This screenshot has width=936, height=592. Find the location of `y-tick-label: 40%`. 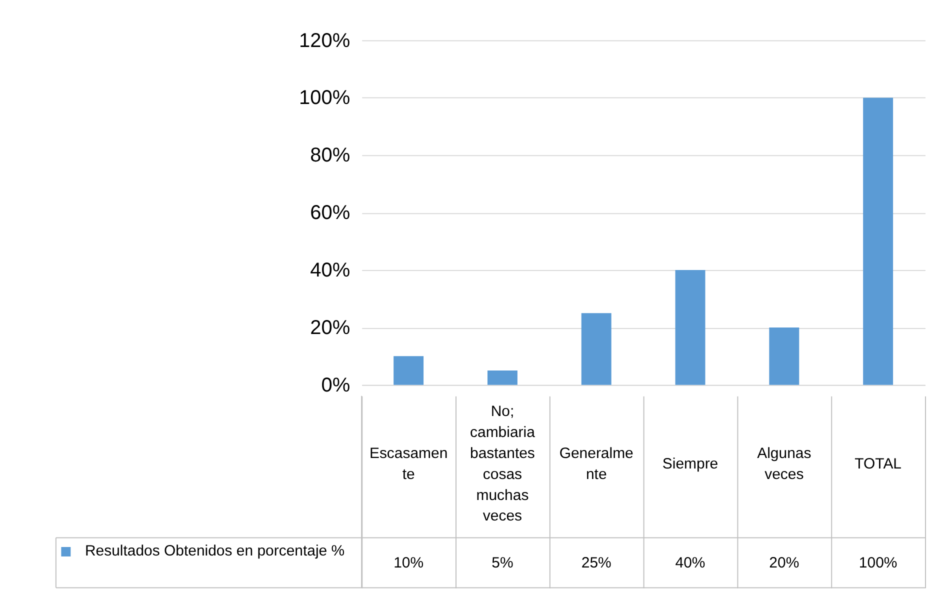

y-tick-label: 40% is located at coordinates (330, 271).